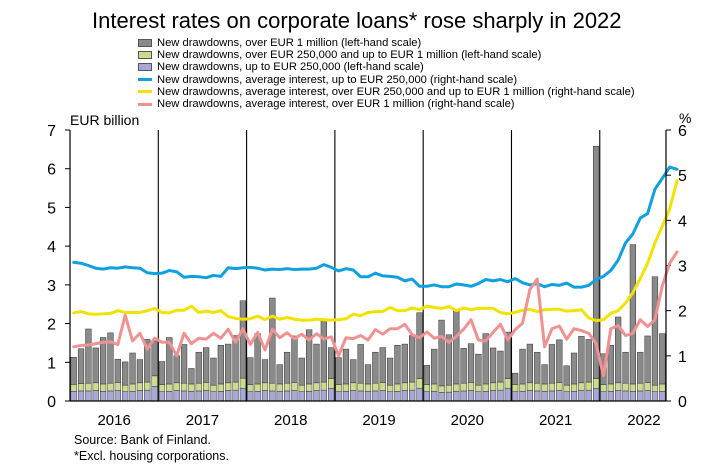  Describe the element at coordinates (105, 120) in the screenshot. I see `left-axis-unit: EUR billion` at that location.